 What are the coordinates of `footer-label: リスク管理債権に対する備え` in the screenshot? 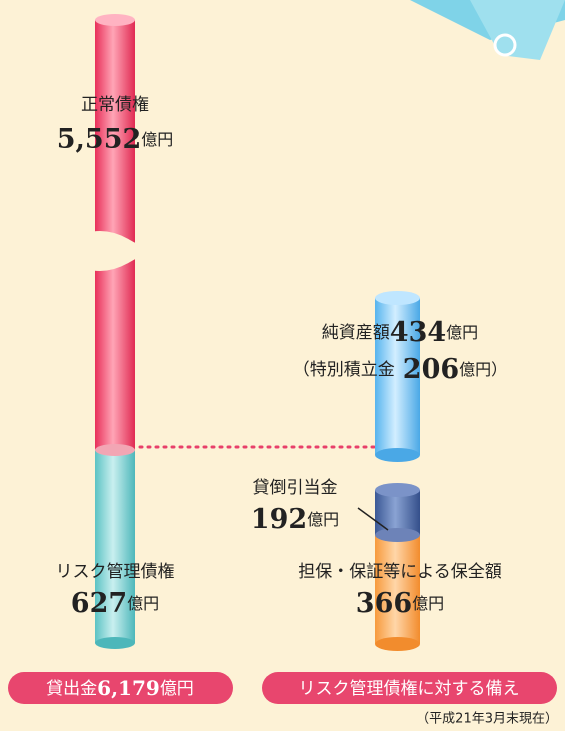 It's located at (409, 689).